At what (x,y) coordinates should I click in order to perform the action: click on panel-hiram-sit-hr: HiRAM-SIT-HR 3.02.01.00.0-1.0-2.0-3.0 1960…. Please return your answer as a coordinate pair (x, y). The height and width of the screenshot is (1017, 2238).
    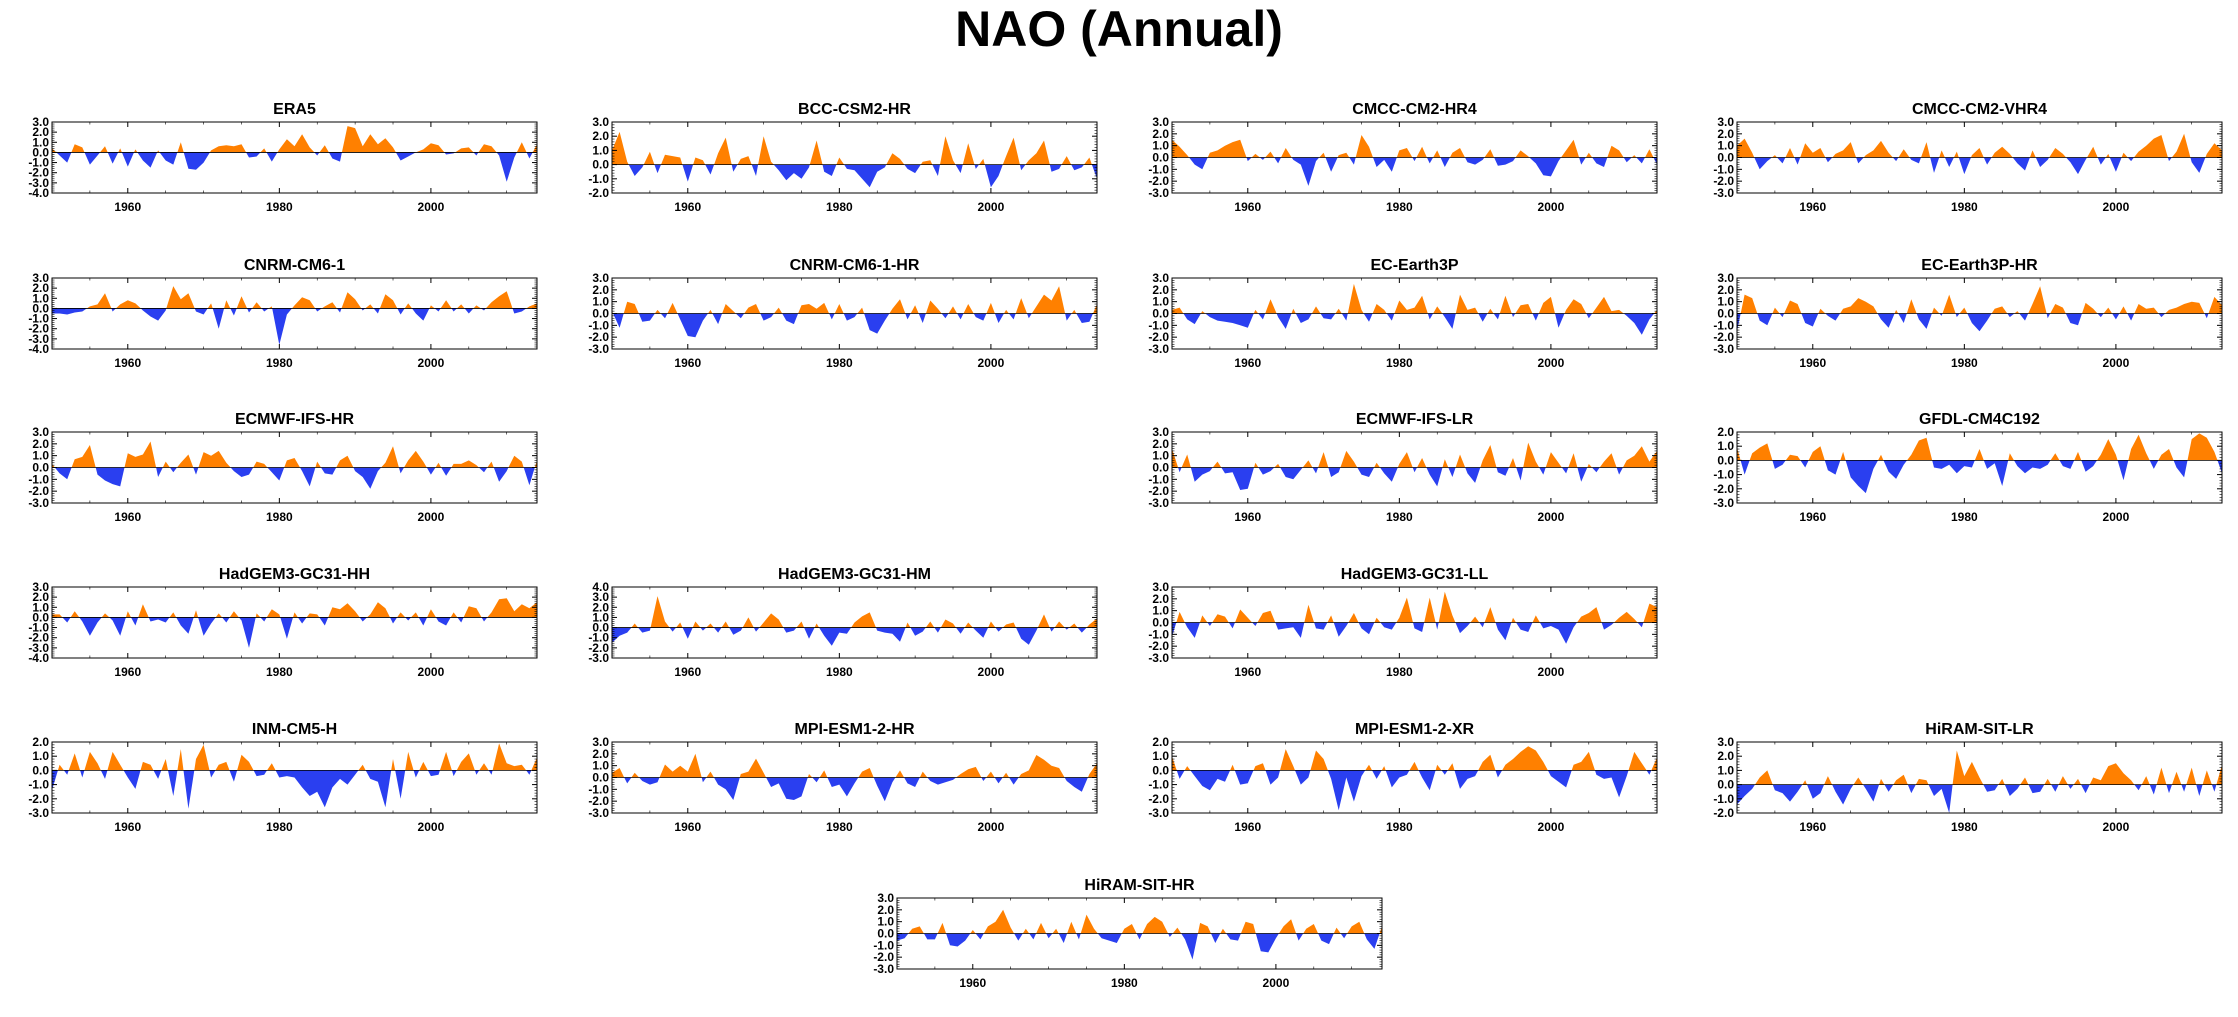
    Looking at the image, I should click on (1128, 933).